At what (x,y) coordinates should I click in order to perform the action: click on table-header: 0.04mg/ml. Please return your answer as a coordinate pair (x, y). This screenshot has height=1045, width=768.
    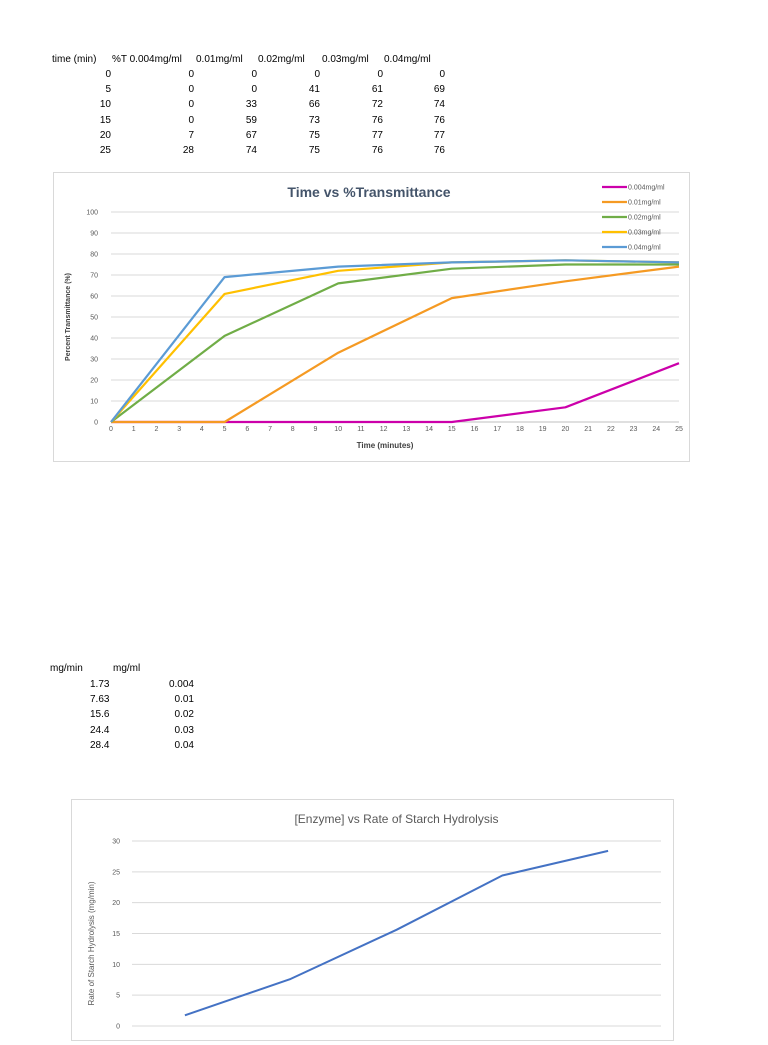
    Looking at the image, I should click on (407, 59).